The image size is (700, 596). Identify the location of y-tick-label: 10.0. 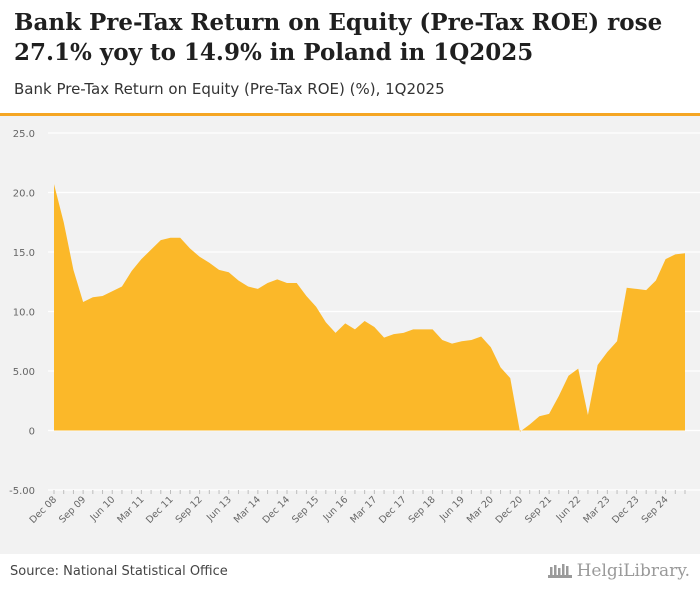
(24, 313).